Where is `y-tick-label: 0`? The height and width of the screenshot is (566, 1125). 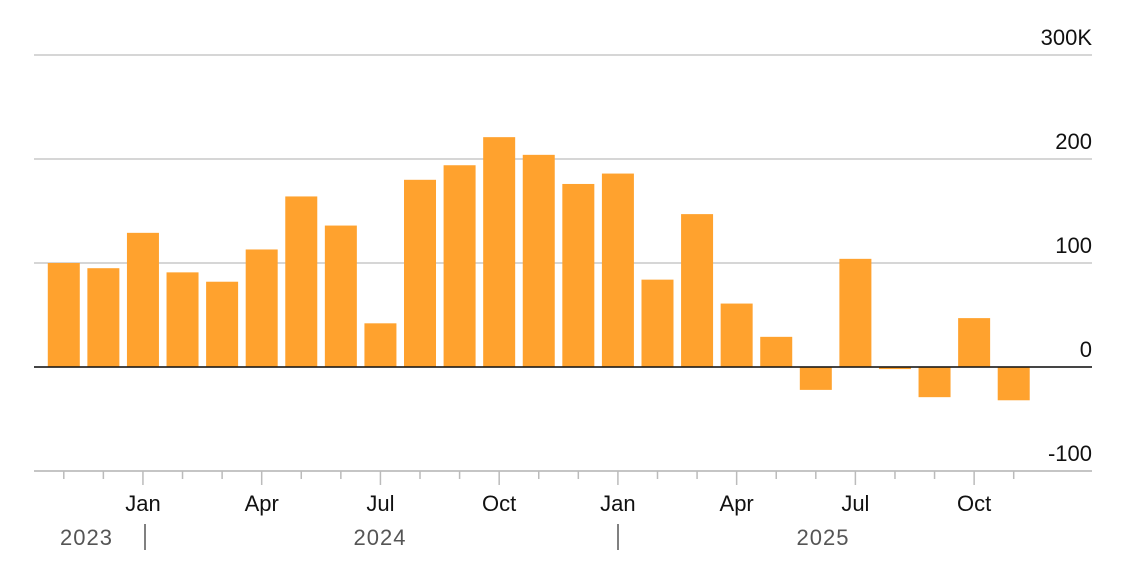
y-tick-label: 0 is located at coordinates (1086, 349).